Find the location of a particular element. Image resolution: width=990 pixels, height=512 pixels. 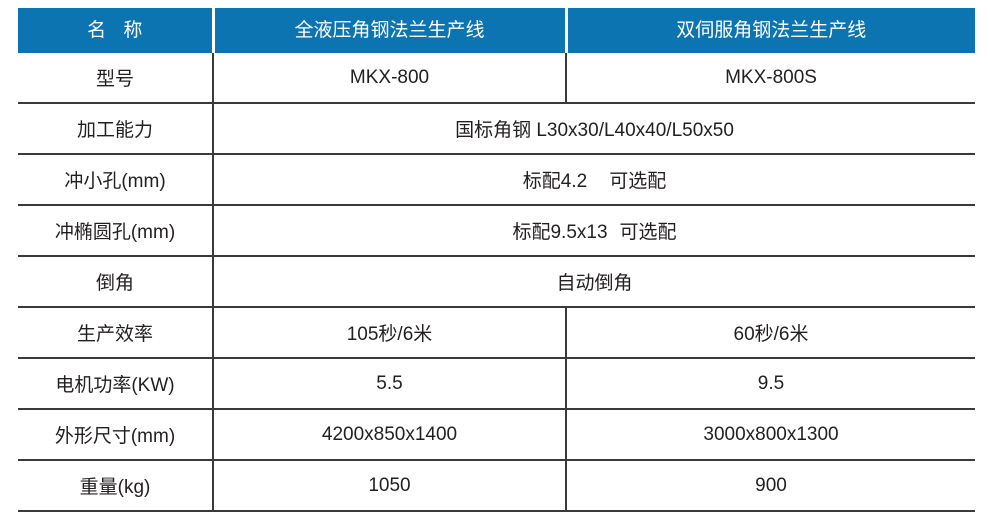

row-label-dimensions: 外形尺寸(mm) is located at coordinates (116, 434).